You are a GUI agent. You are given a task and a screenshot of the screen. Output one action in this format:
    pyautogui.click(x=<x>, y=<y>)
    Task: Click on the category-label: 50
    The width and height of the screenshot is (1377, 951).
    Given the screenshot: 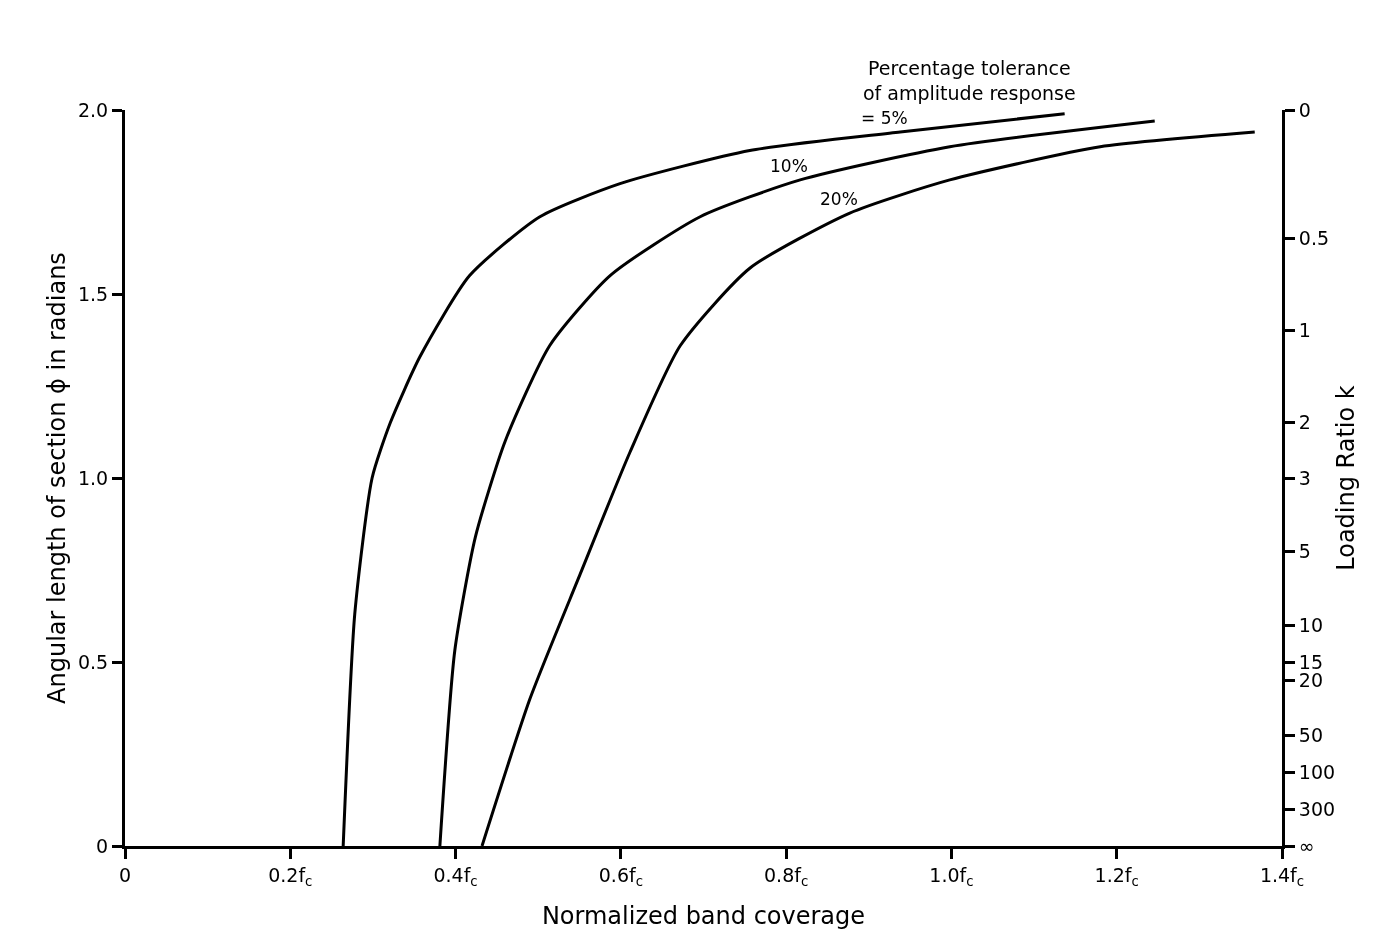 What is the action you would take?
    pyautogui.click(x=1310, y=735)
    